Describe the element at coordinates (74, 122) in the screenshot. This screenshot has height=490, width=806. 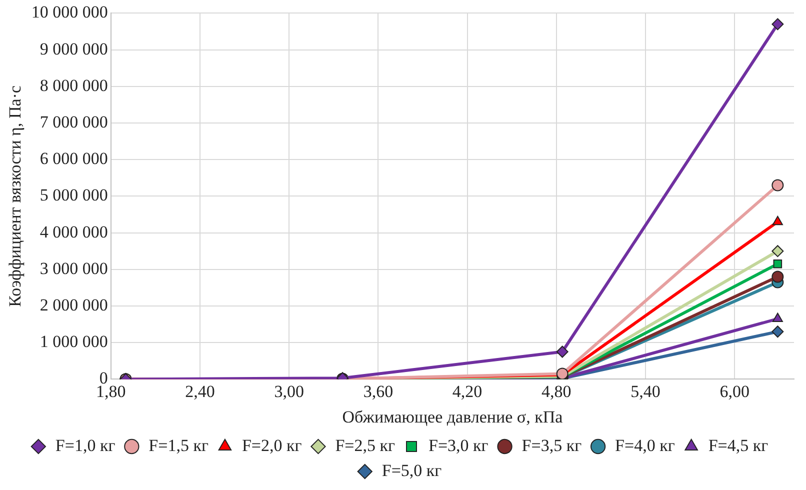
I see `y-tick-label: 7 000 000` at that location.